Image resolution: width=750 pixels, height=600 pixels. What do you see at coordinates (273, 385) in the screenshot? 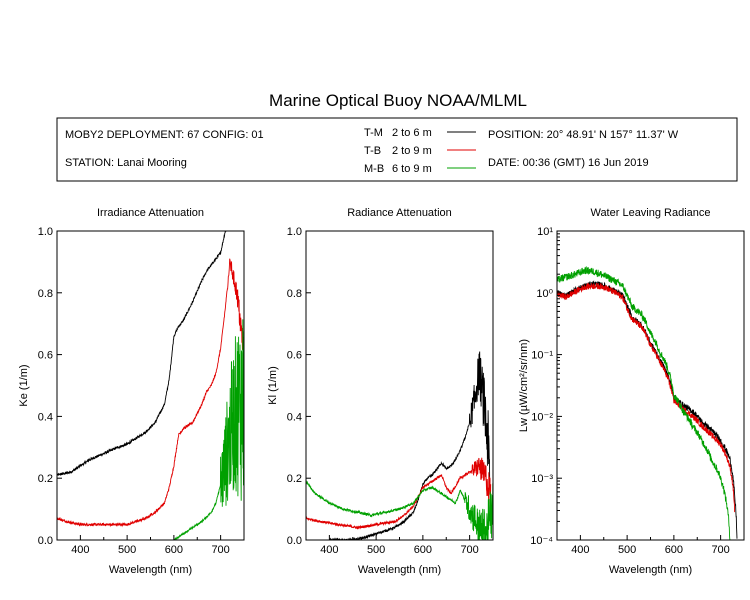
I see `y-axis-label: Kl (1/m)` at bounding box center [273, 385].